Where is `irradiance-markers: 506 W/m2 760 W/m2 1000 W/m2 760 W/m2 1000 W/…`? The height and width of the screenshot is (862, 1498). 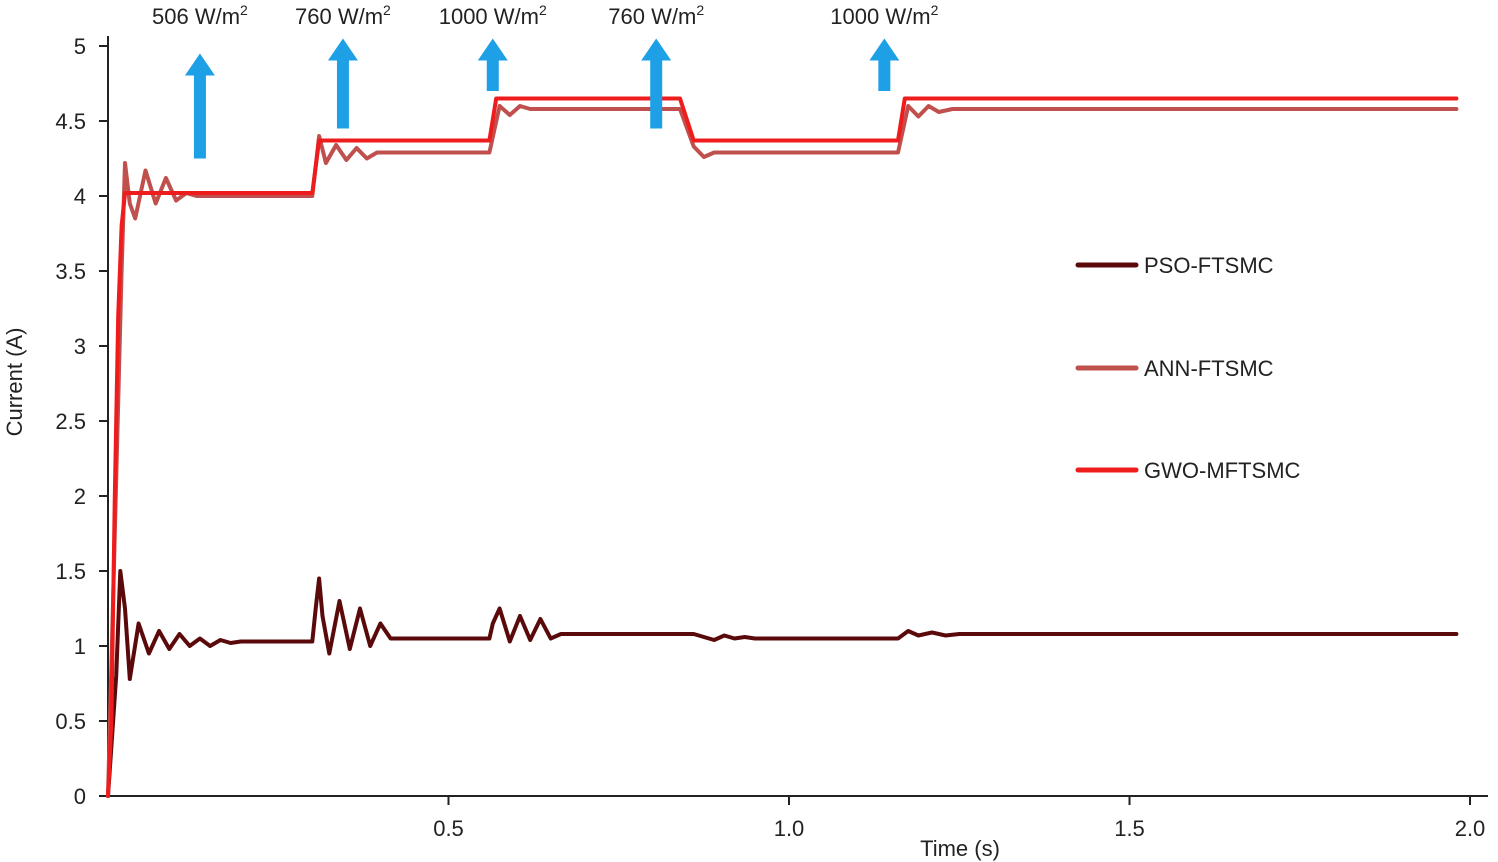 irradiance-markers: 506 W/m2 760 W/m2 1000 W/m2 760 W/m2 1000 W/… is located at coordinates (545, 80).